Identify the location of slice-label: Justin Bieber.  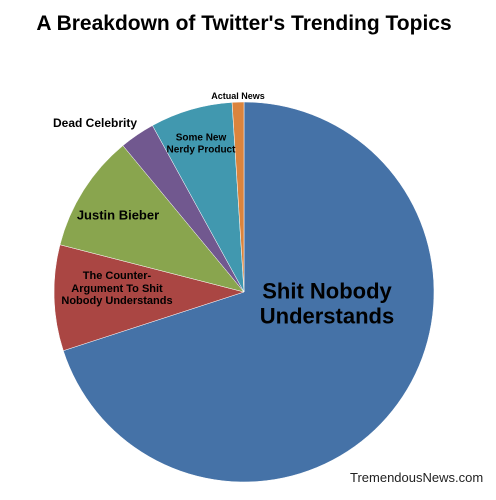
(118, 215).